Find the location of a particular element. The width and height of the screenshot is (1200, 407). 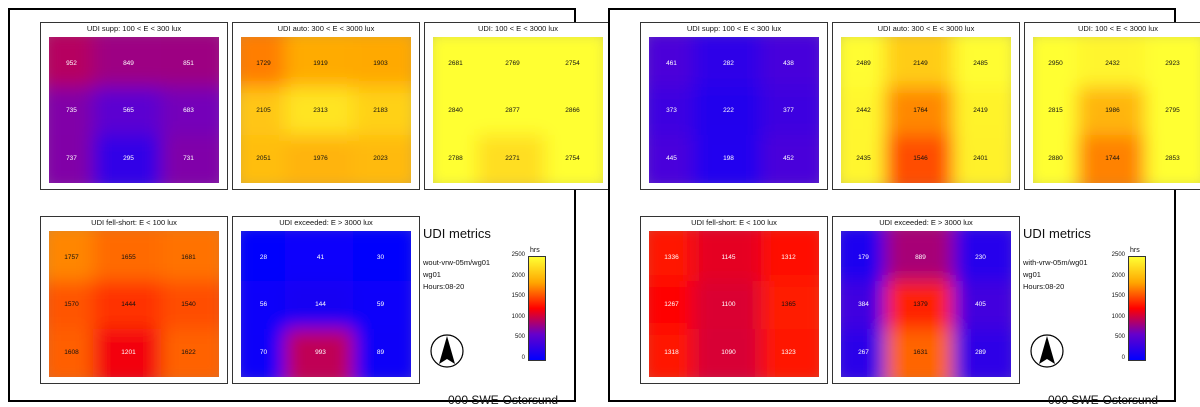

cell-value: 267 is located at coordinates (863, 352).